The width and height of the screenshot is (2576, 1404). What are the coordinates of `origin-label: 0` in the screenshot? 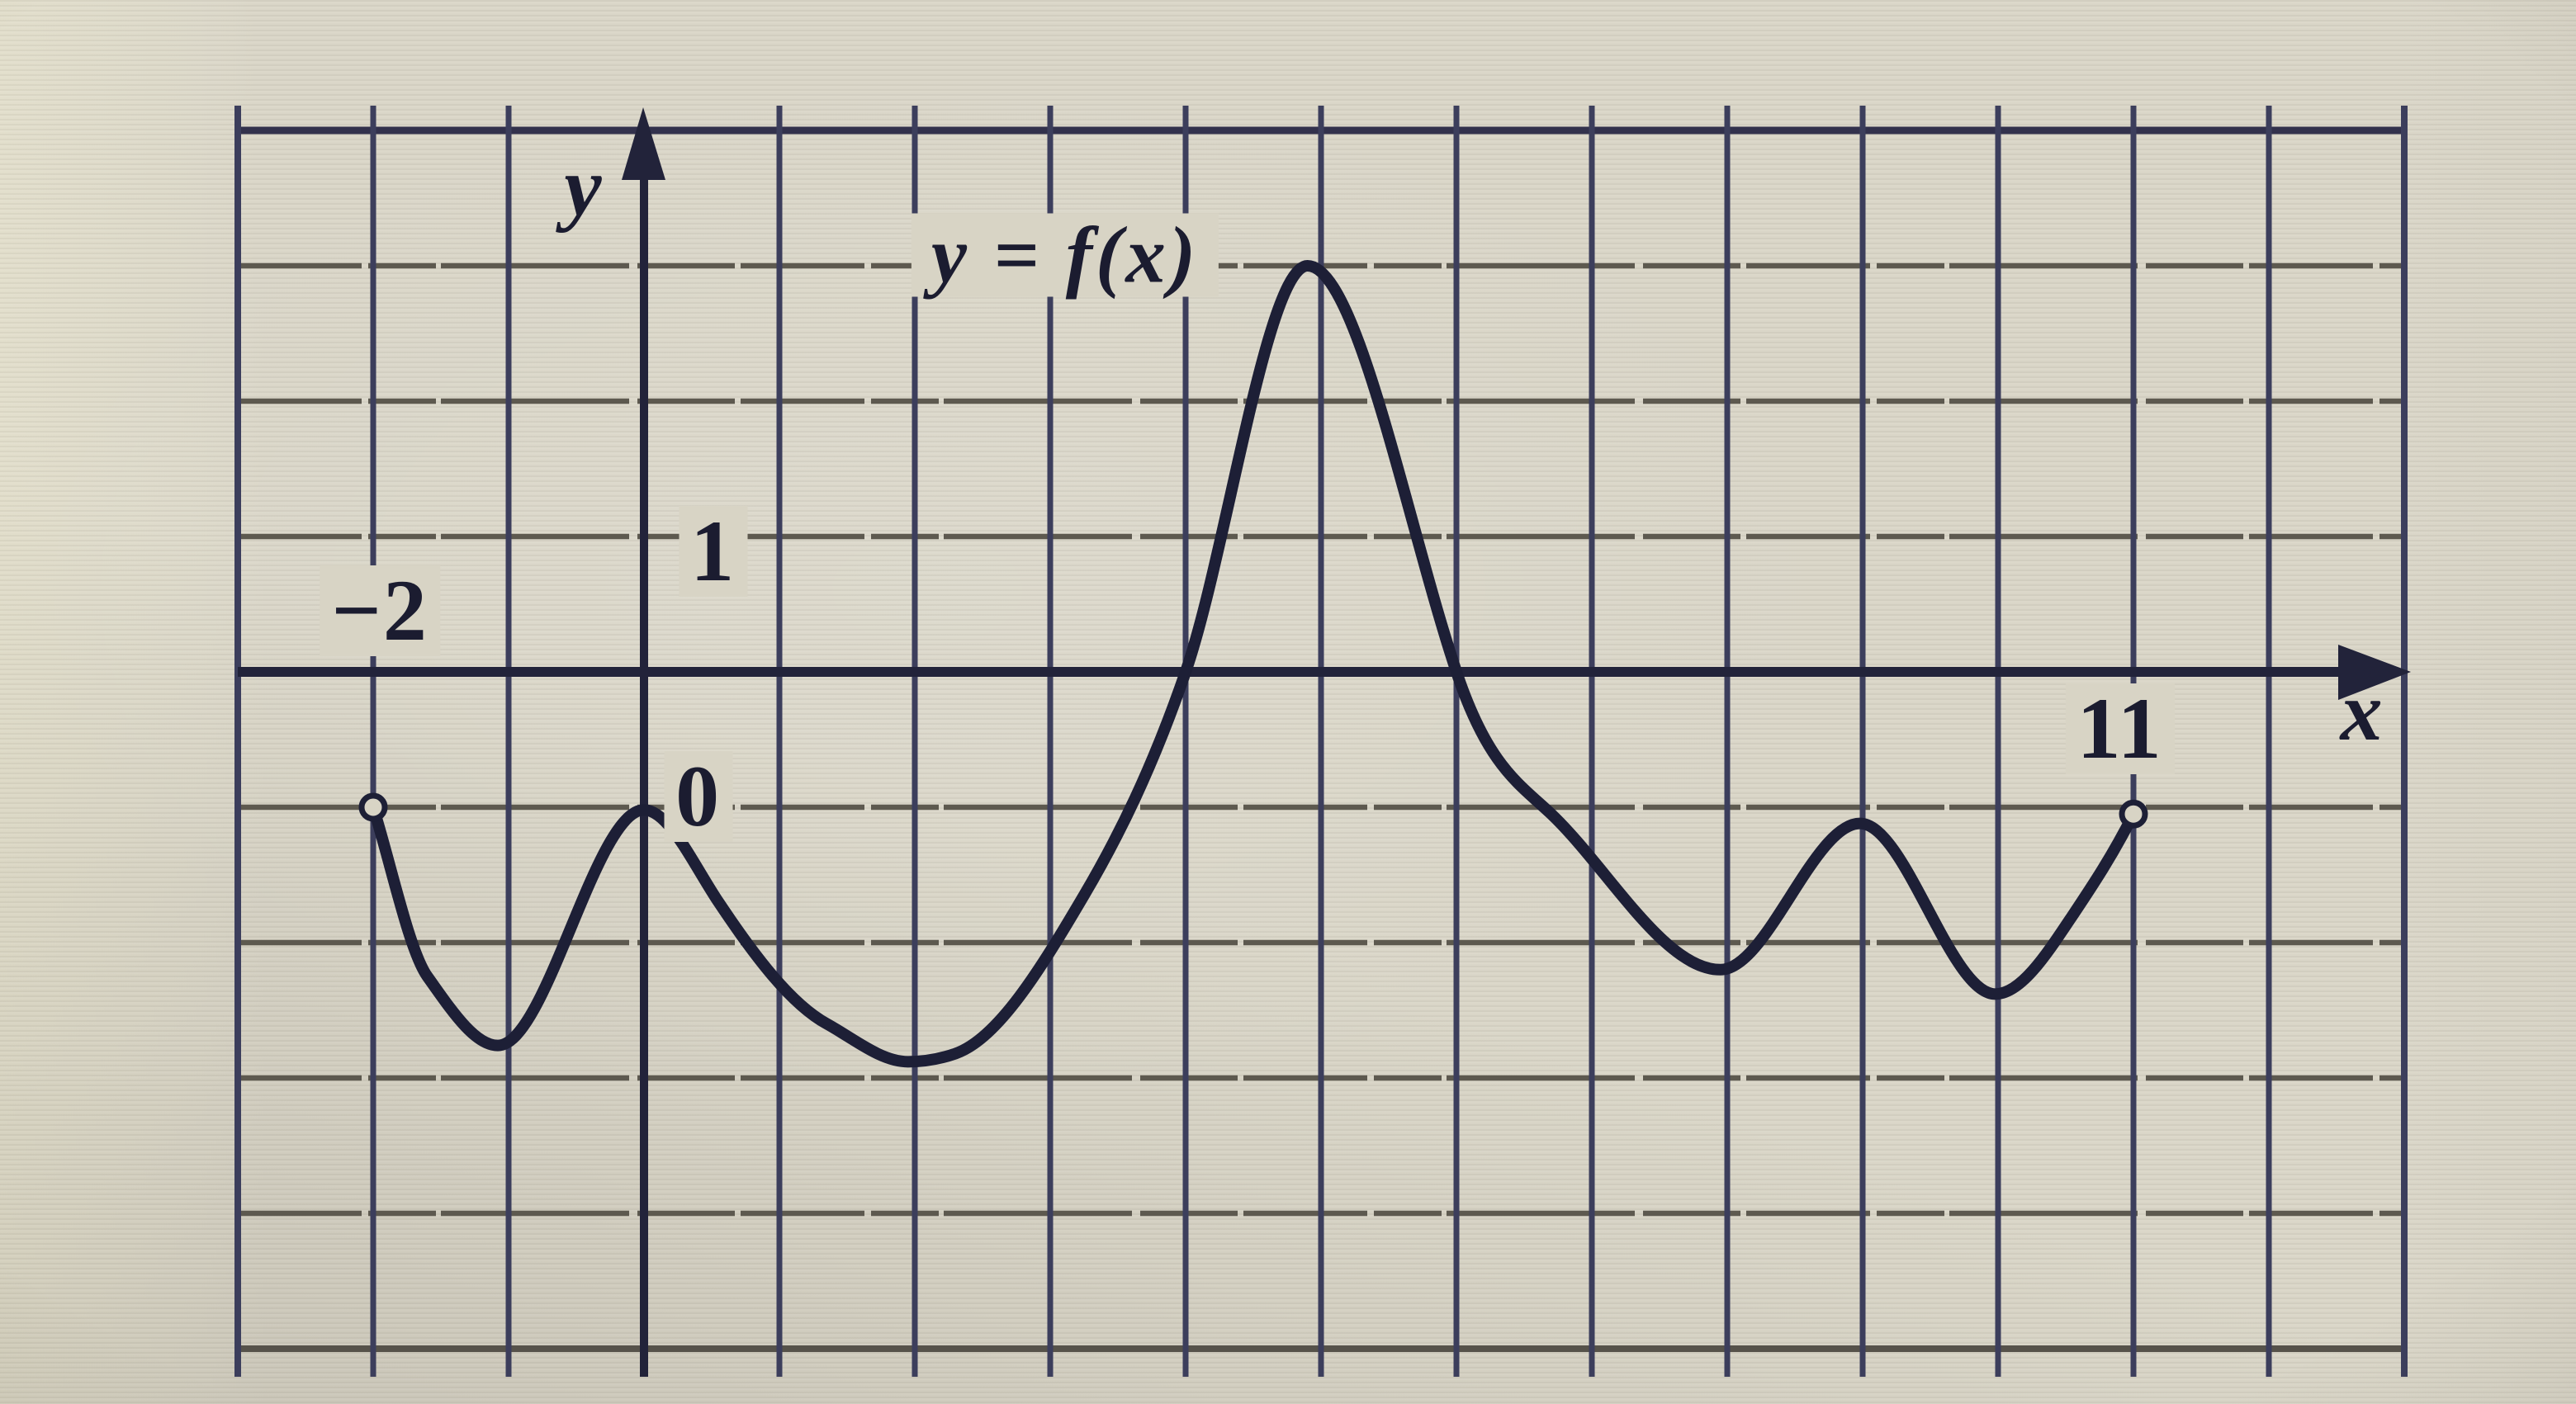 It's located at (698, 796).